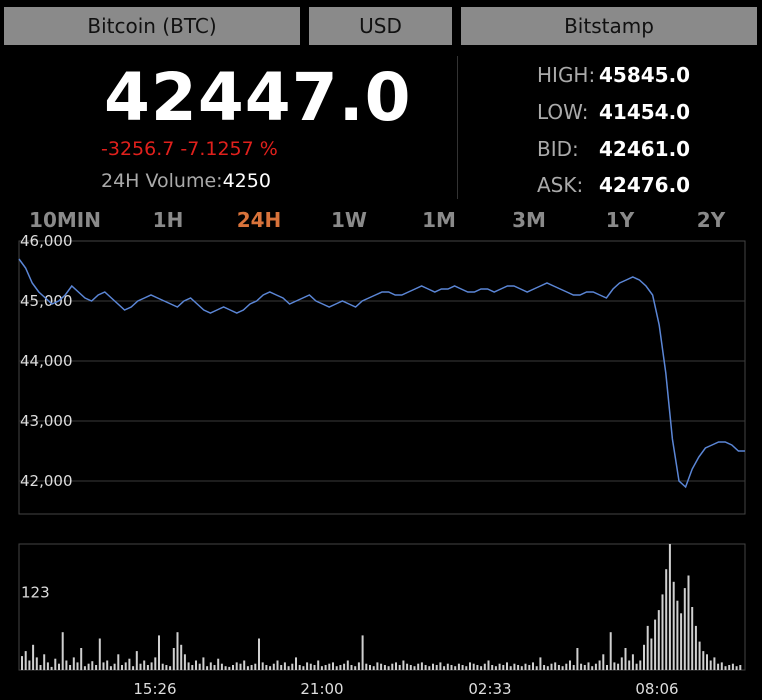 This screenshot has height=700, width=762. What do you see at coordinates (259, 220) in the screenshot?
I see `tab-24h: 24H` at bounding box center [259, 220].